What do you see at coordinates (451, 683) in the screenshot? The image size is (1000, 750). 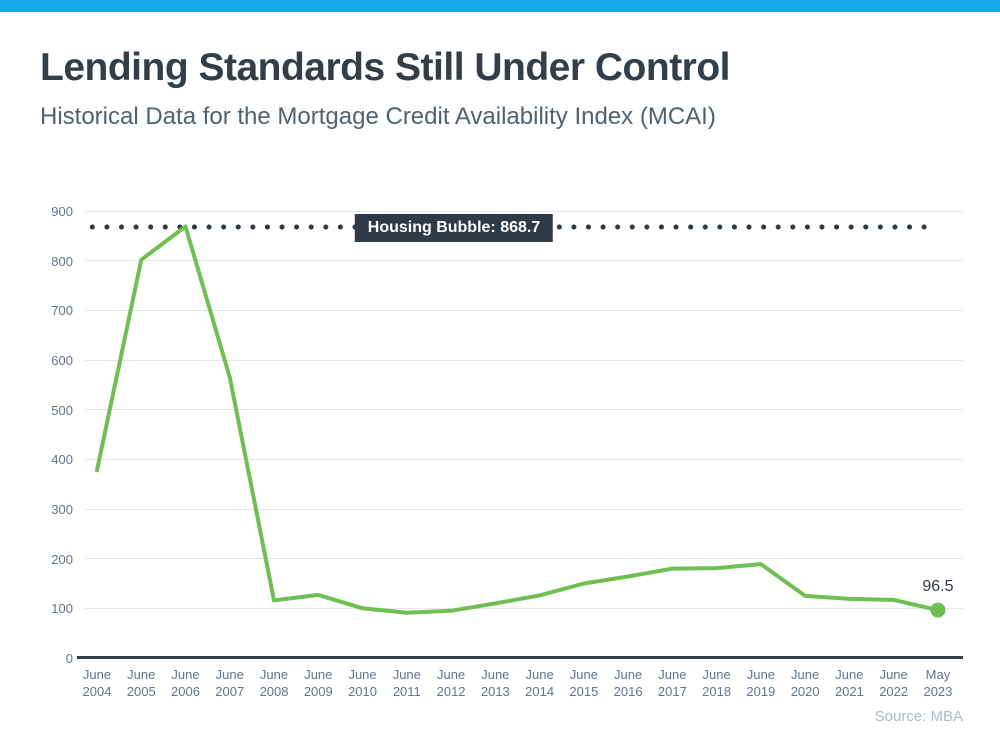 I see `x-tick-label: June 2012` at bounding box center [451, 683].